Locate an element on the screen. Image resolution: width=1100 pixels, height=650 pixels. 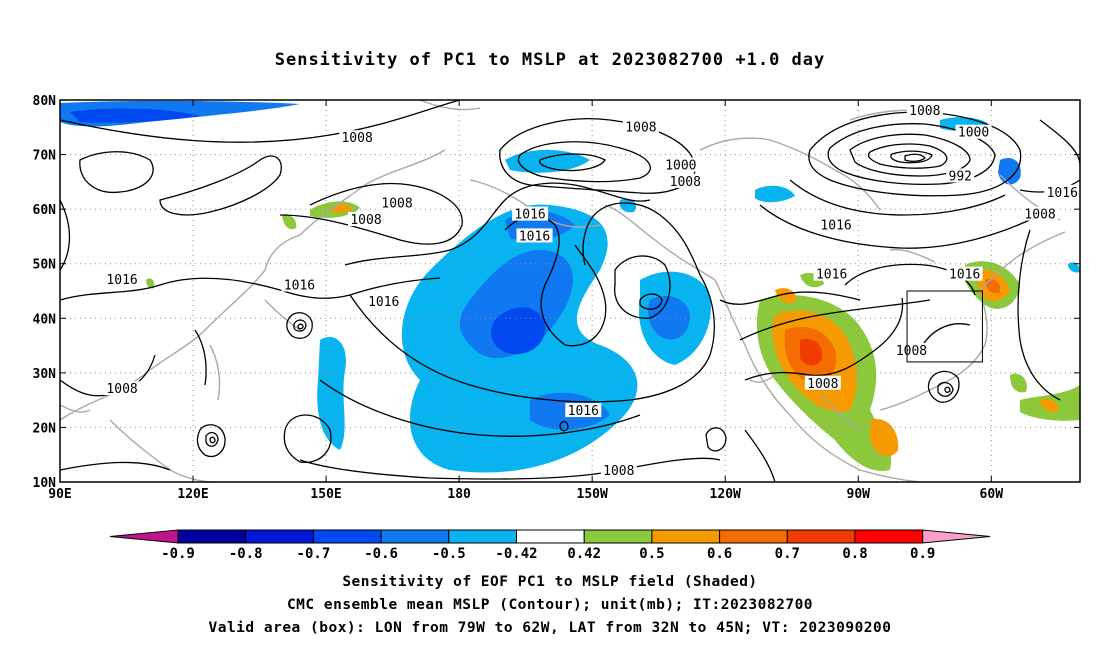
lon-tick-label: 180 is located at coordinates (459, 494).